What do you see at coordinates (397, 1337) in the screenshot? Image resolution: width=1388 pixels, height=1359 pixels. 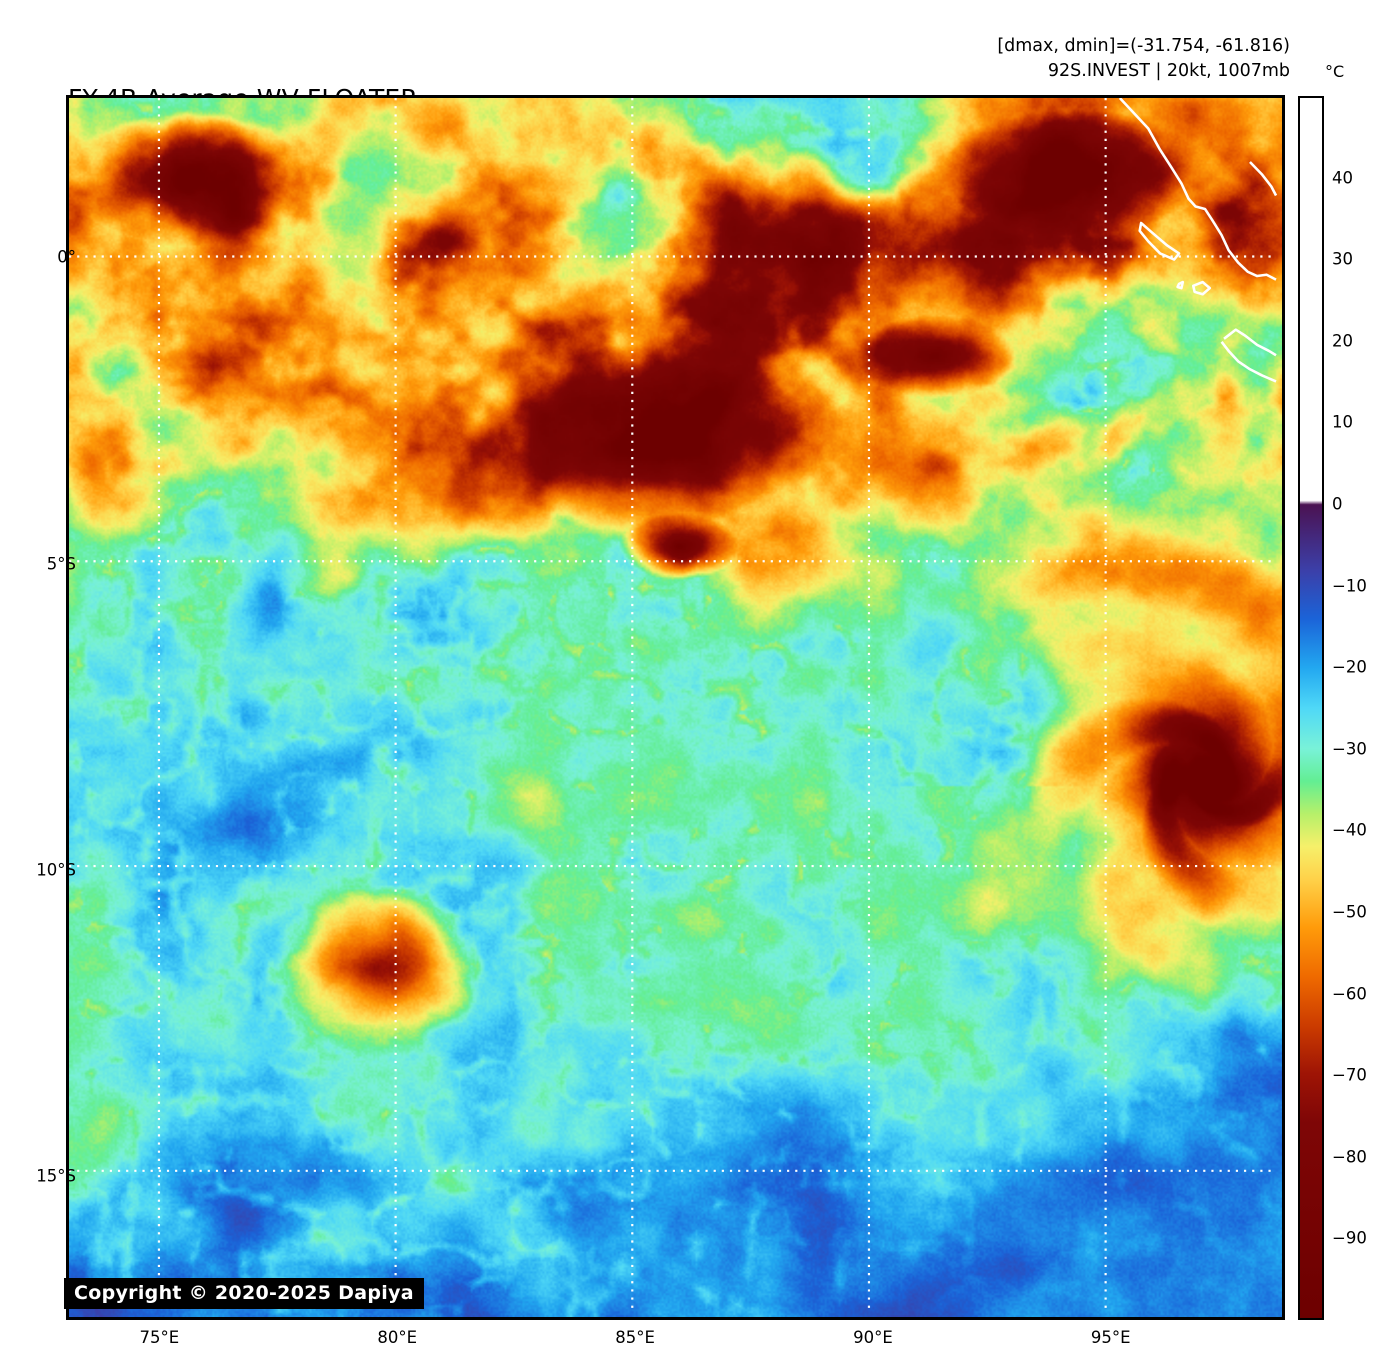 I see `x-axis-tick-1: 80°E` at bounding box center [397, 1337].